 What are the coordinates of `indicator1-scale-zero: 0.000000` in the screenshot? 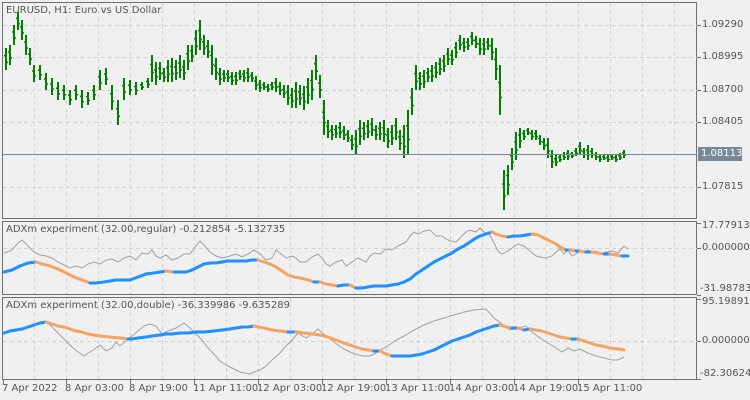 It's located at (726, 247).